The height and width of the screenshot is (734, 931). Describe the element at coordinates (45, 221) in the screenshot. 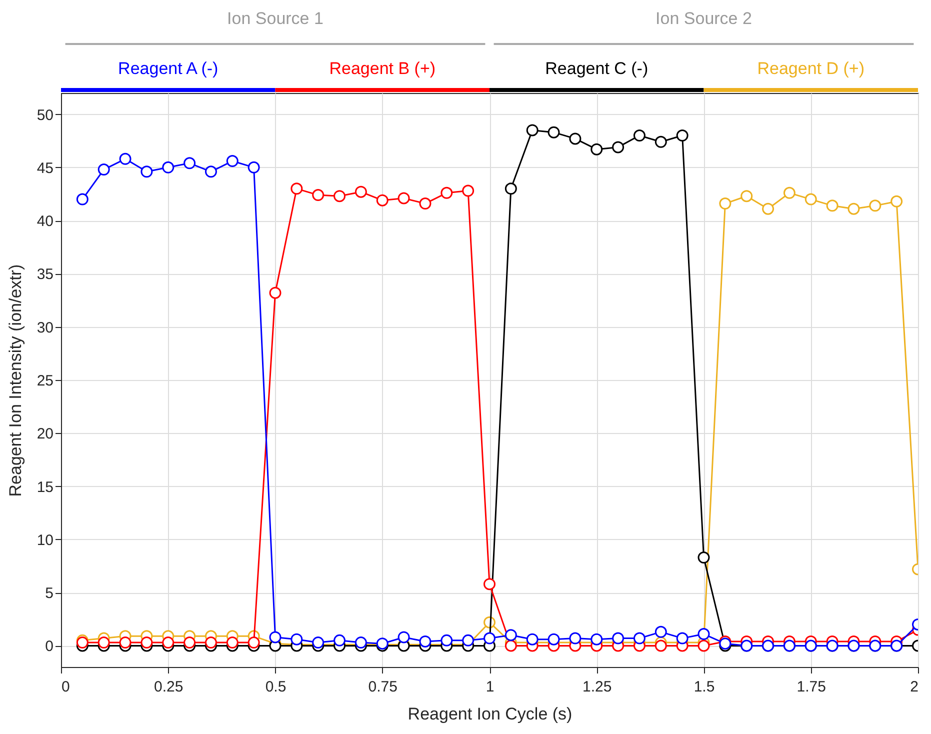

I see `y-tick-label: 40` at that location.